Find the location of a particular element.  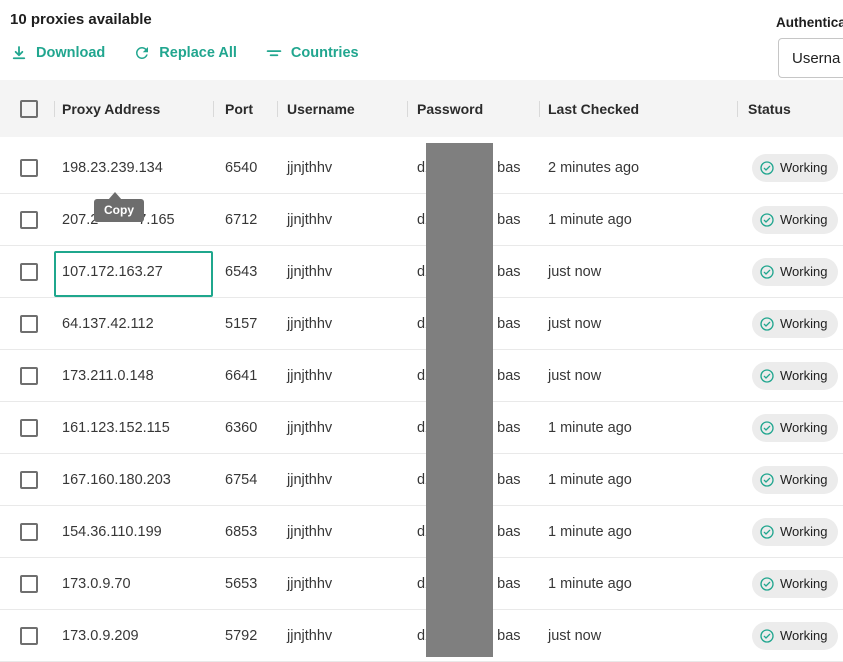

port-cell: 6360 is located at coordinates (241, 427).